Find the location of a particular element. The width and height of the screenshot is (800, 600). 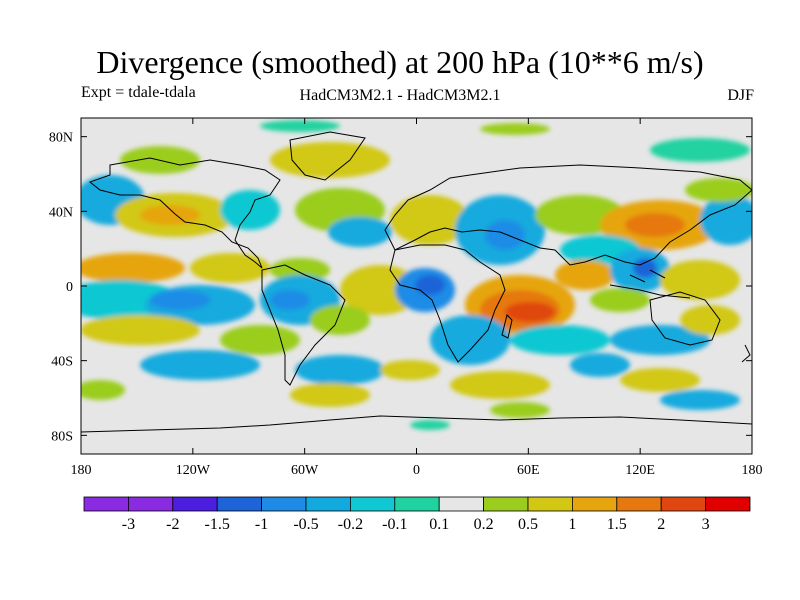

lon-label: 60W is located at coordinates (305, 470).